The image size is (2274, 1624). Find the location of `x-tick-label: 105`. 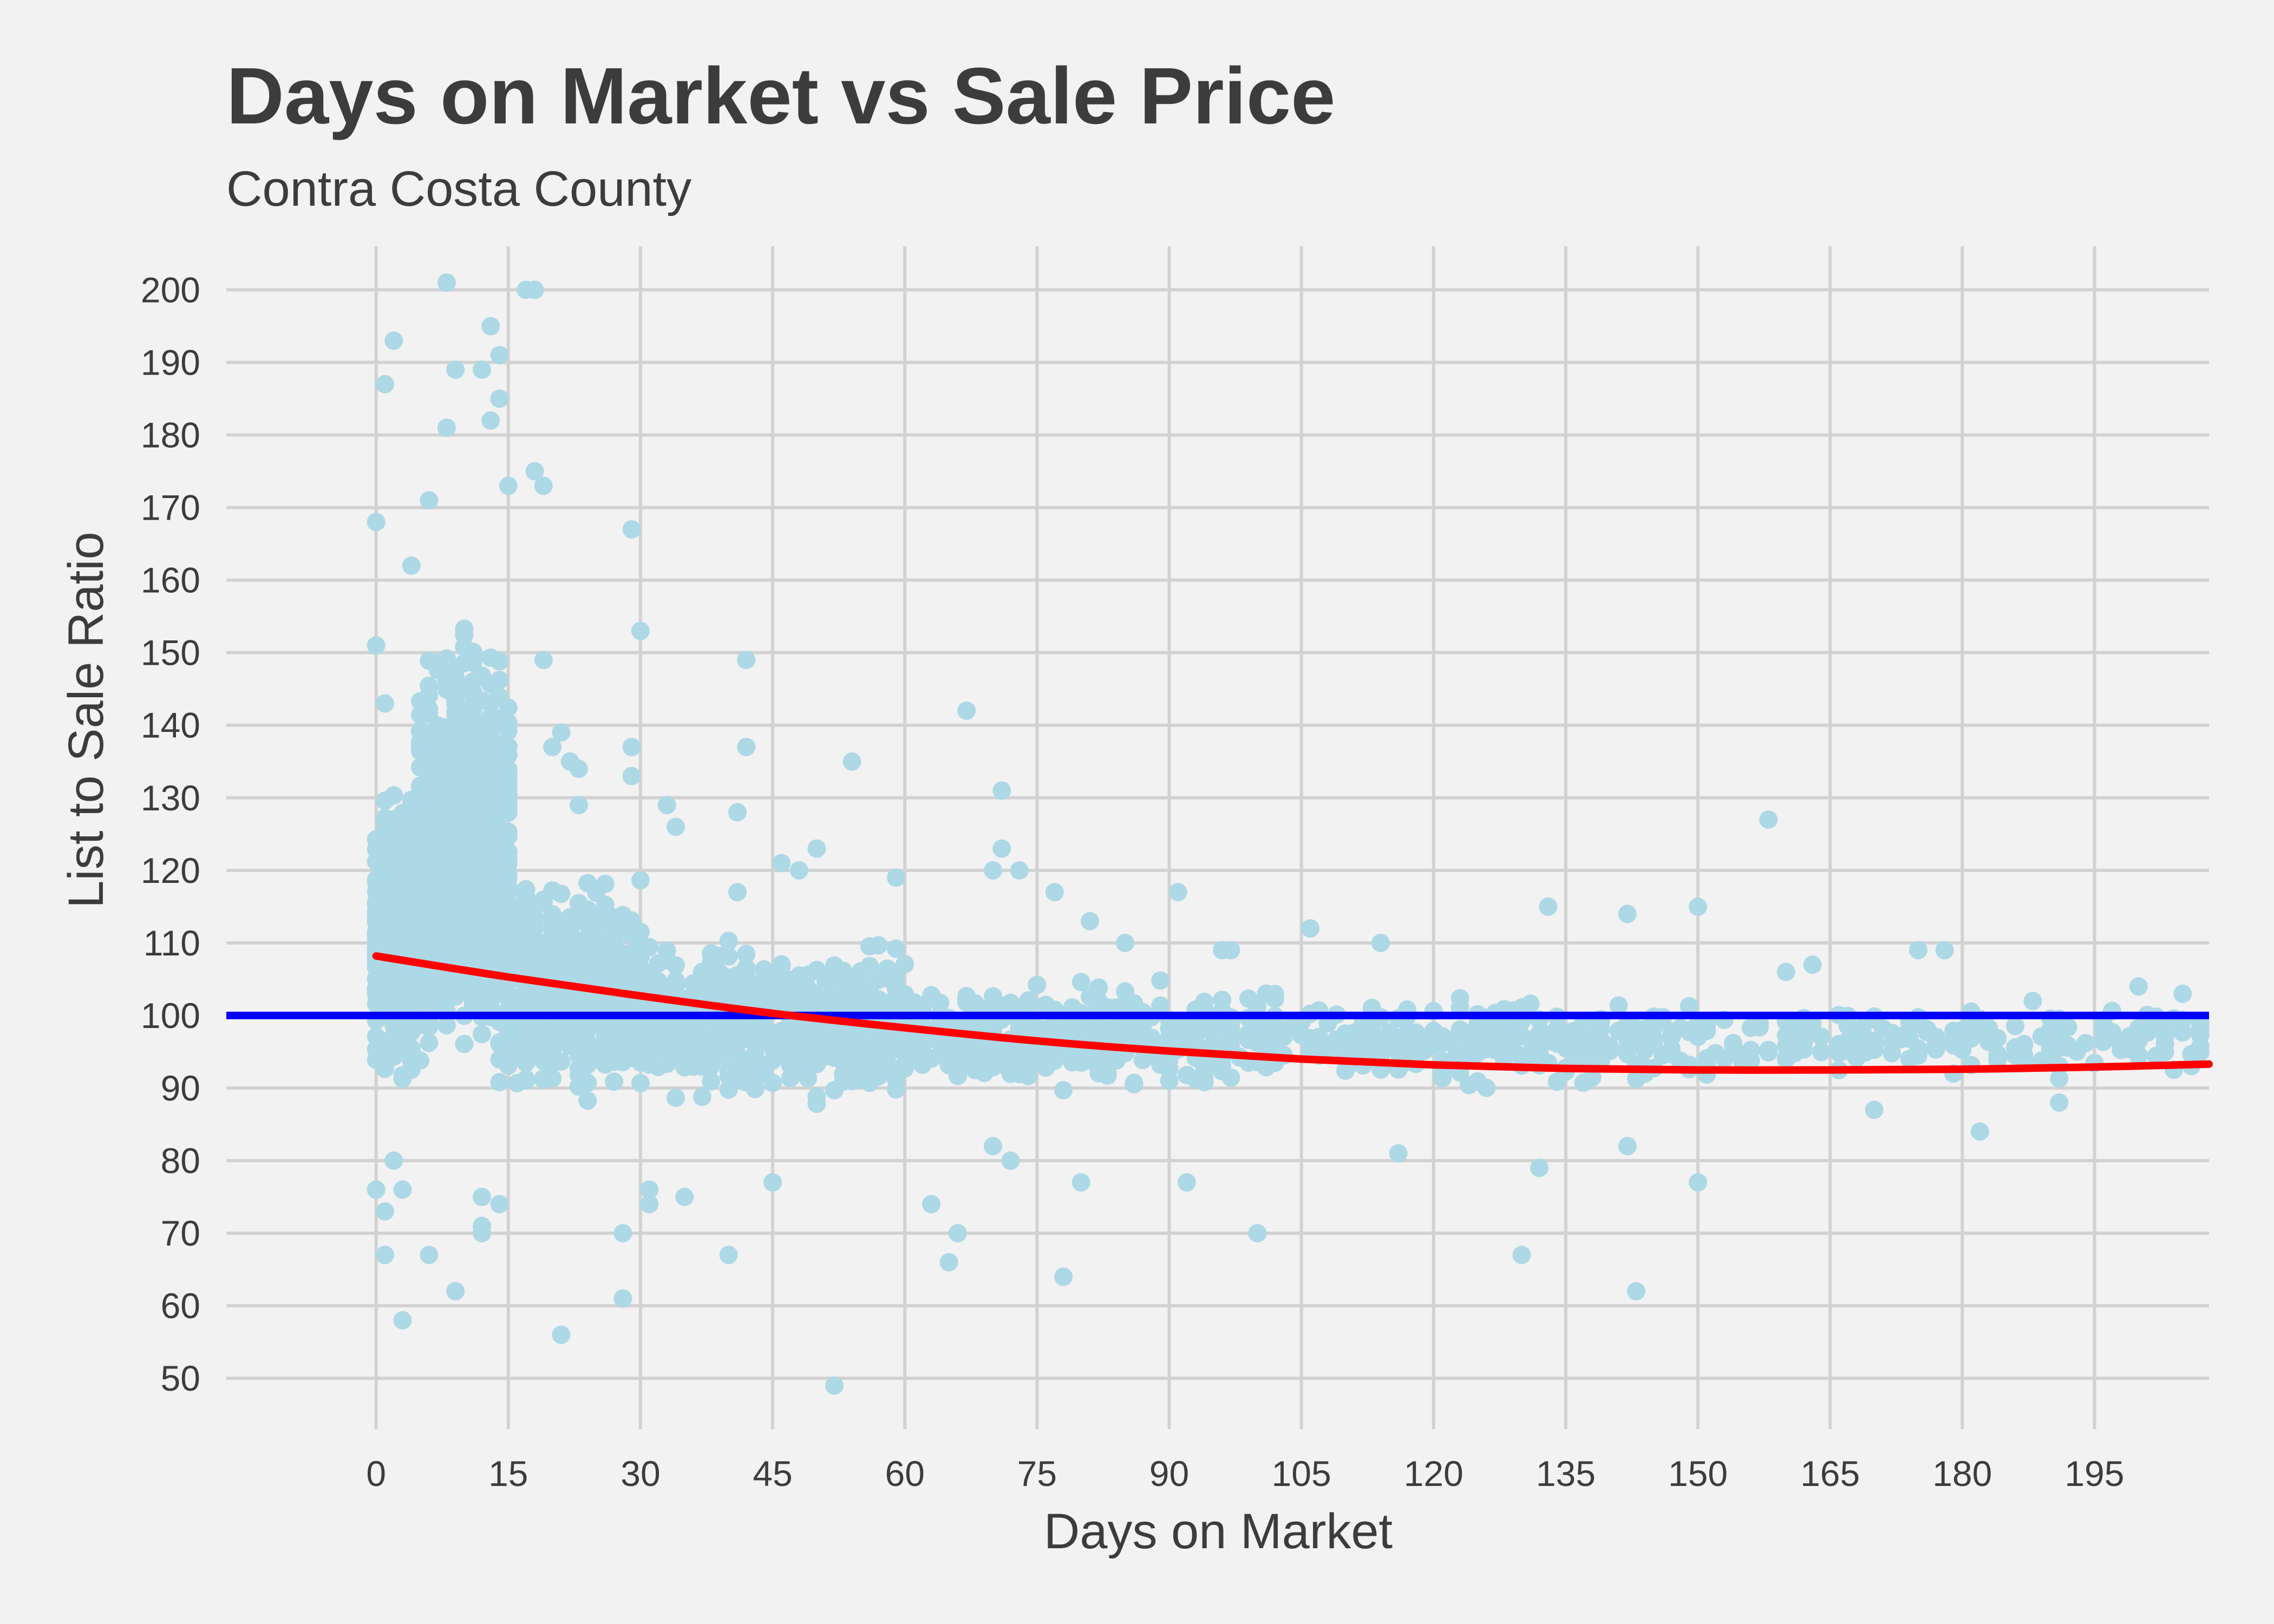

x-tick-label: 105 is located at coordinates (1302, 1473).